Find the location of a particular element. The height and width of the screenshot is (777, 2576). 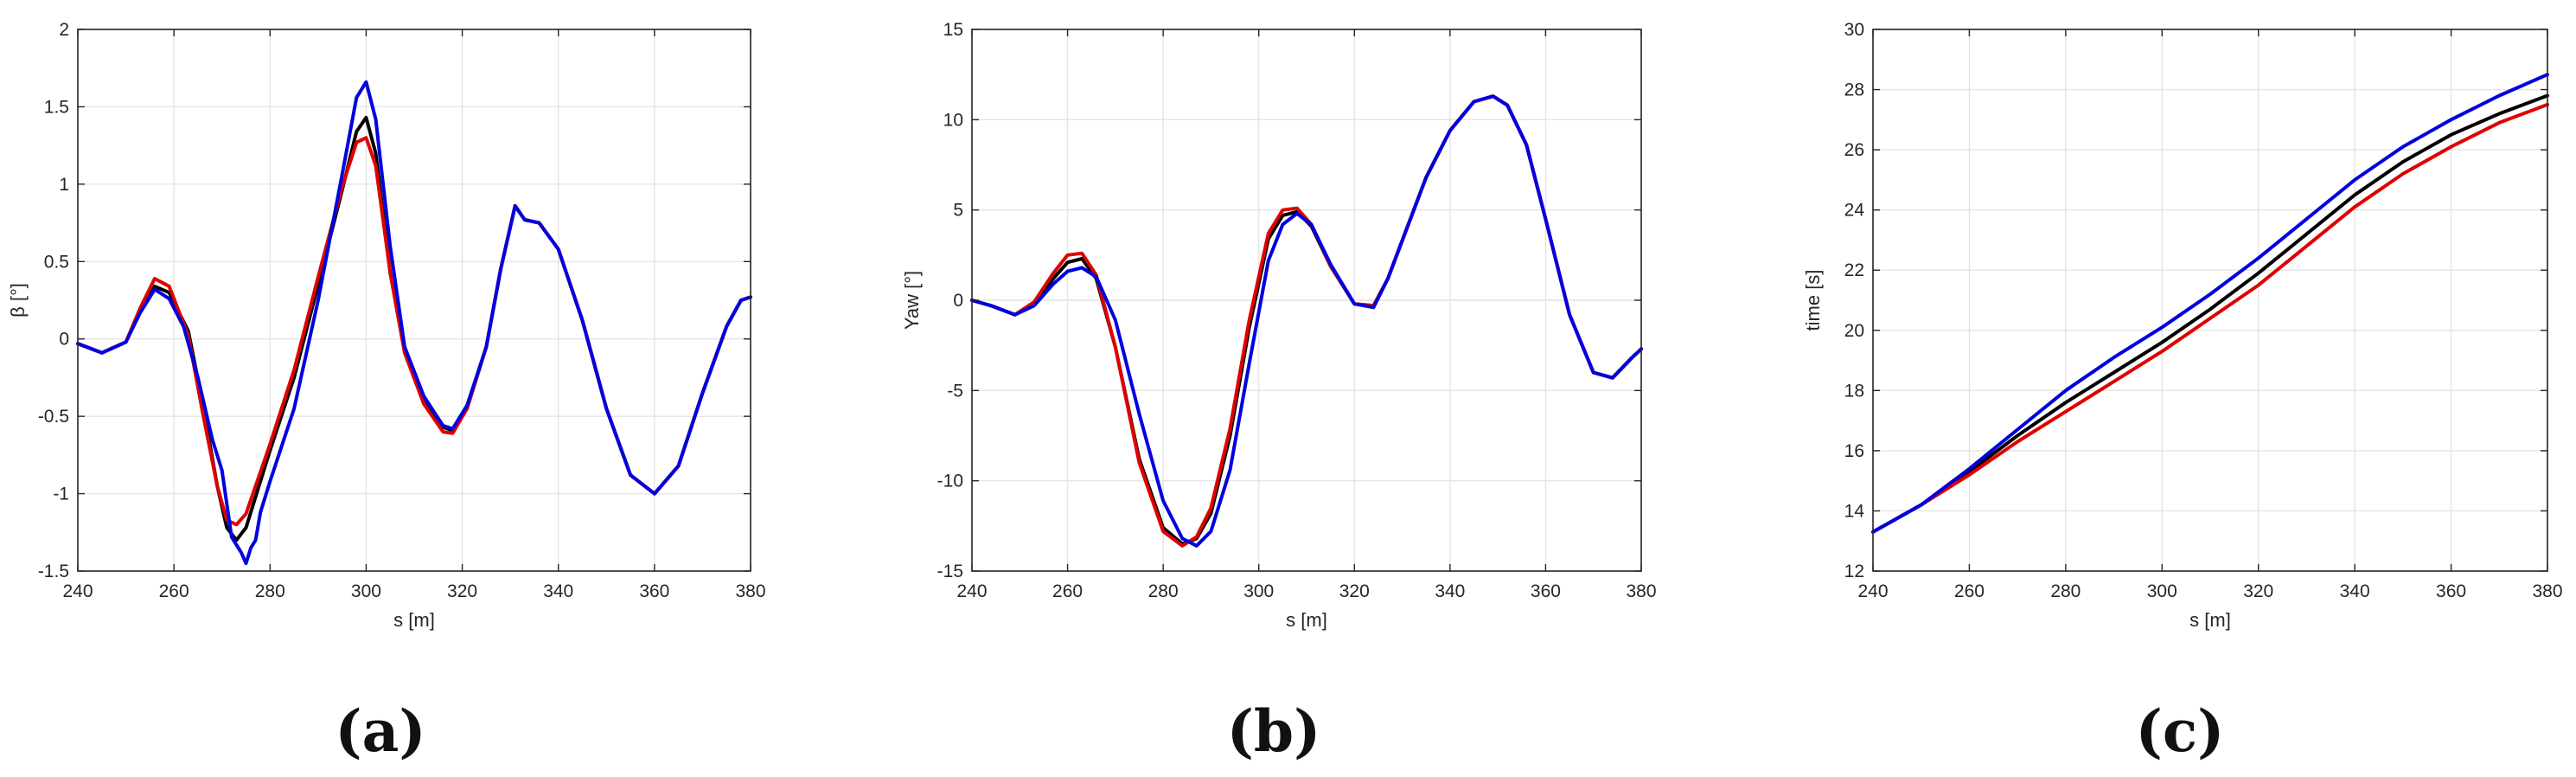

panel-a-x-tick-label: 260 is located at coordinates (174, 591).